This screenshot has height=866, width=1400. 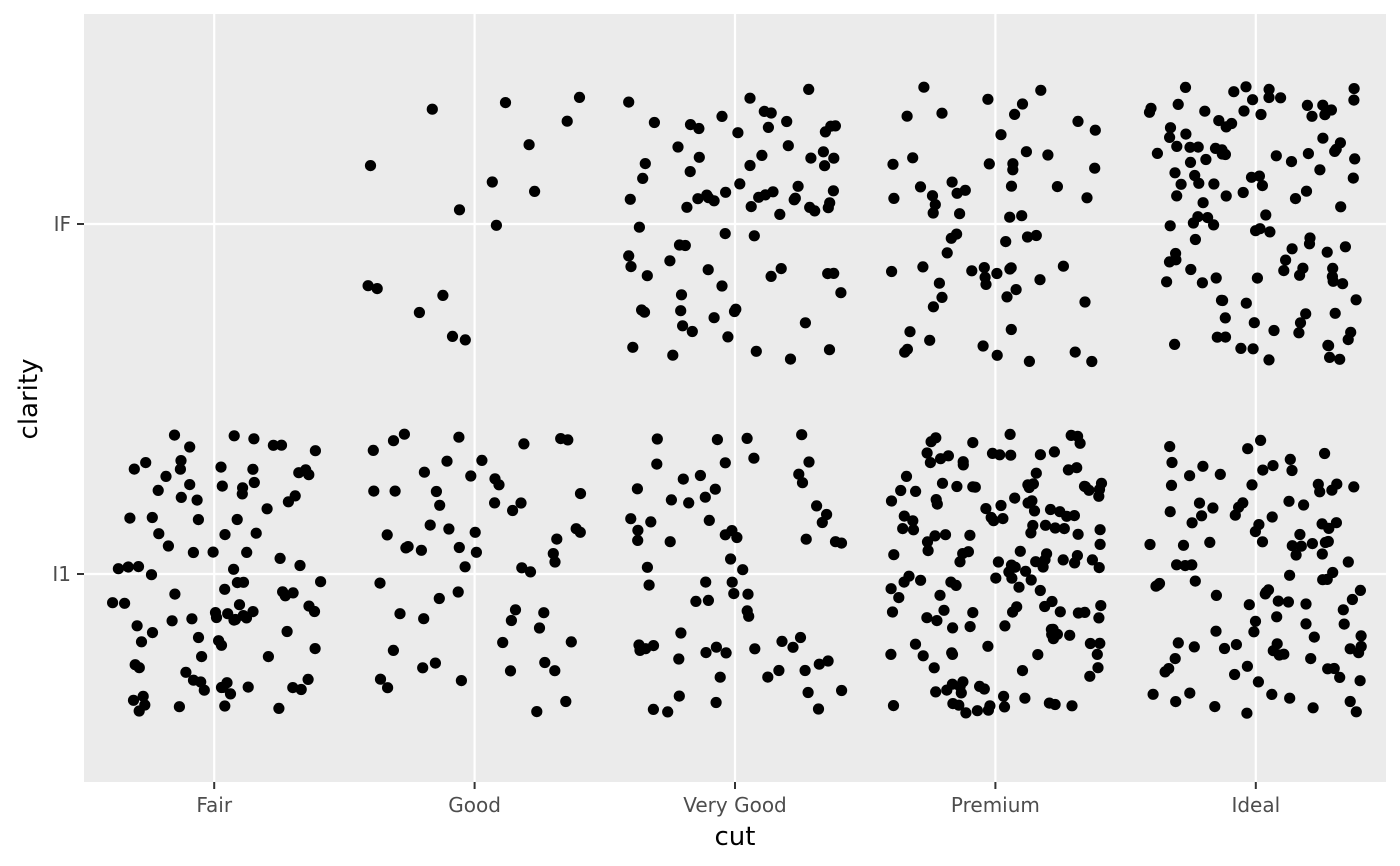 What do you see at coordinates (995, 805) in the screenshot?
I see `x-tick-label-premium: Premium` at bounding box center [995, 805].